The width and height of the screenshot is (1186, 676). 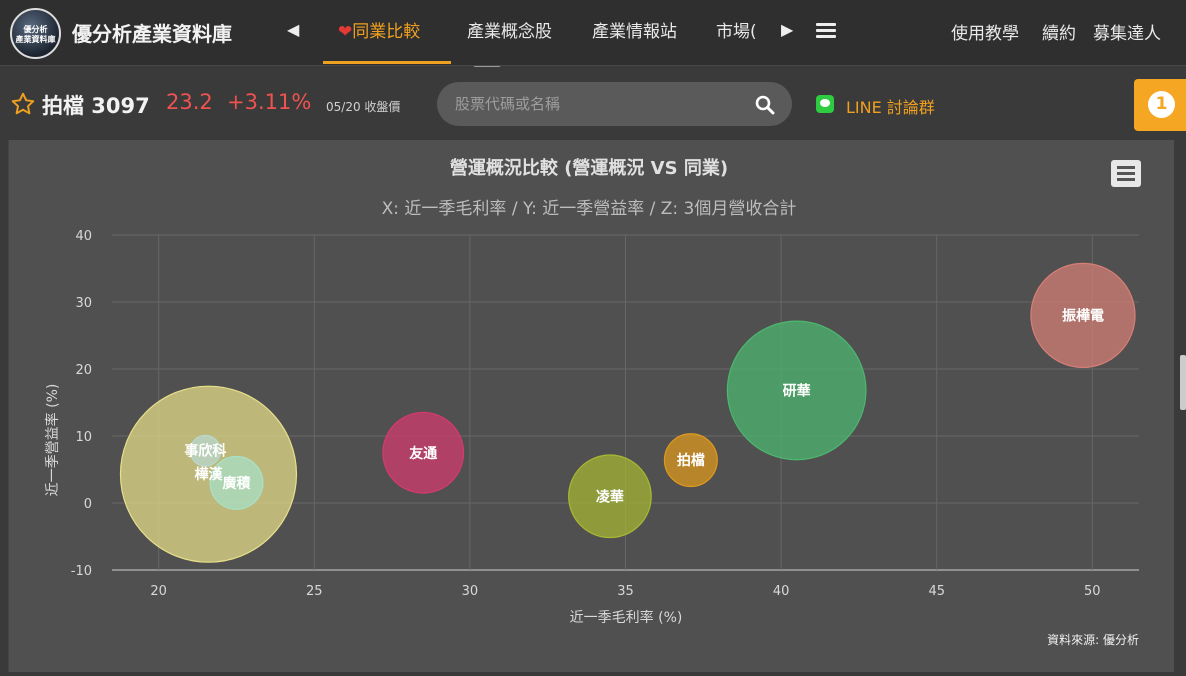 I want to click on chart-subtitle: X: 近一季毛利率 / Y: 近一季營益率 / Z: 3個月營收合計, so click(x=589, y=209).